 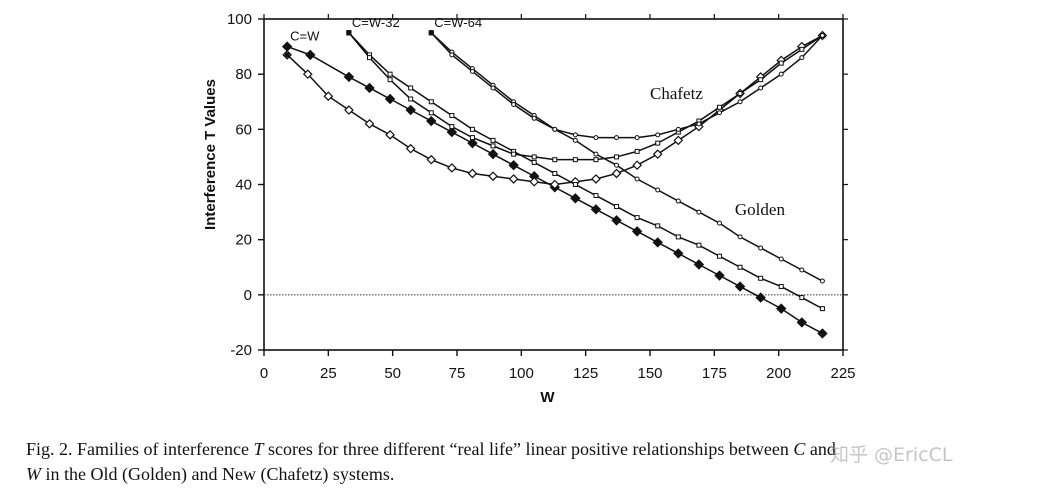 I want to click on series-label-0: C=W, so click(x=305, y=36).